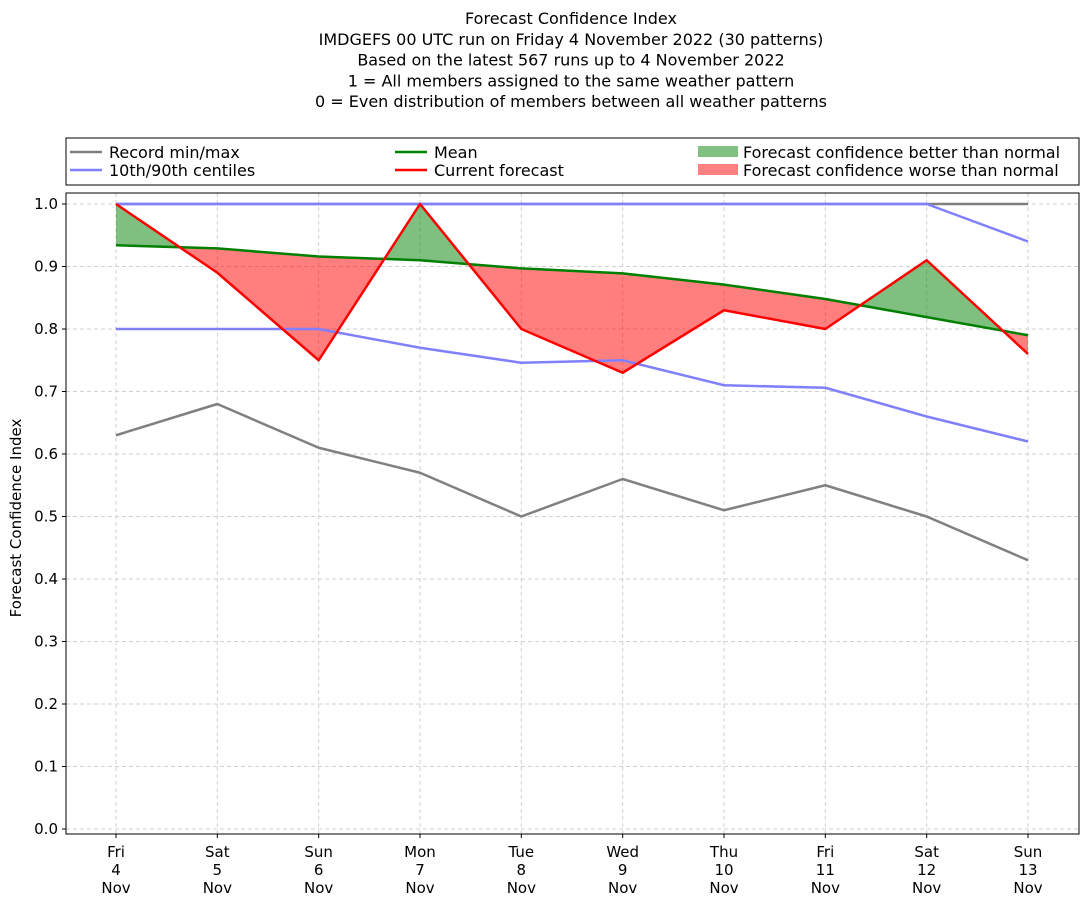 The image size is (1092, 924). Describe the element at coordinates (116, 870) in the screenshot. I see `x-tick-label: 4` at that location.